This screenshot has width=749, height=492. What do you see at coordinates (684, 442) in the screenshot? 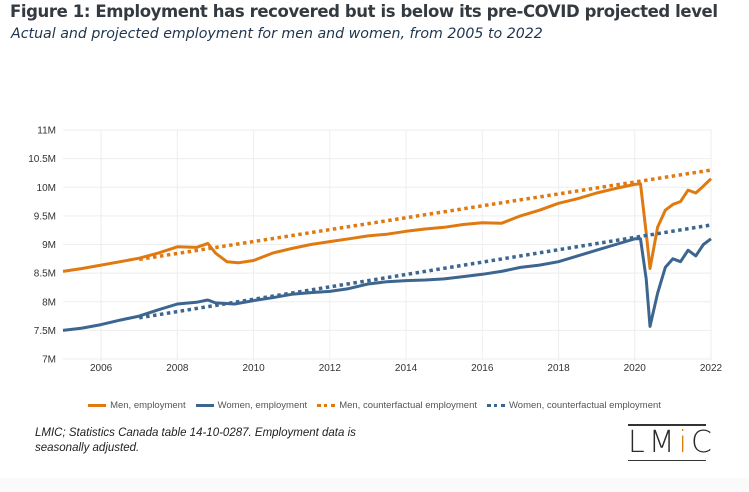
I see `logo-i-accent: i` at bounding box center [684, 442].